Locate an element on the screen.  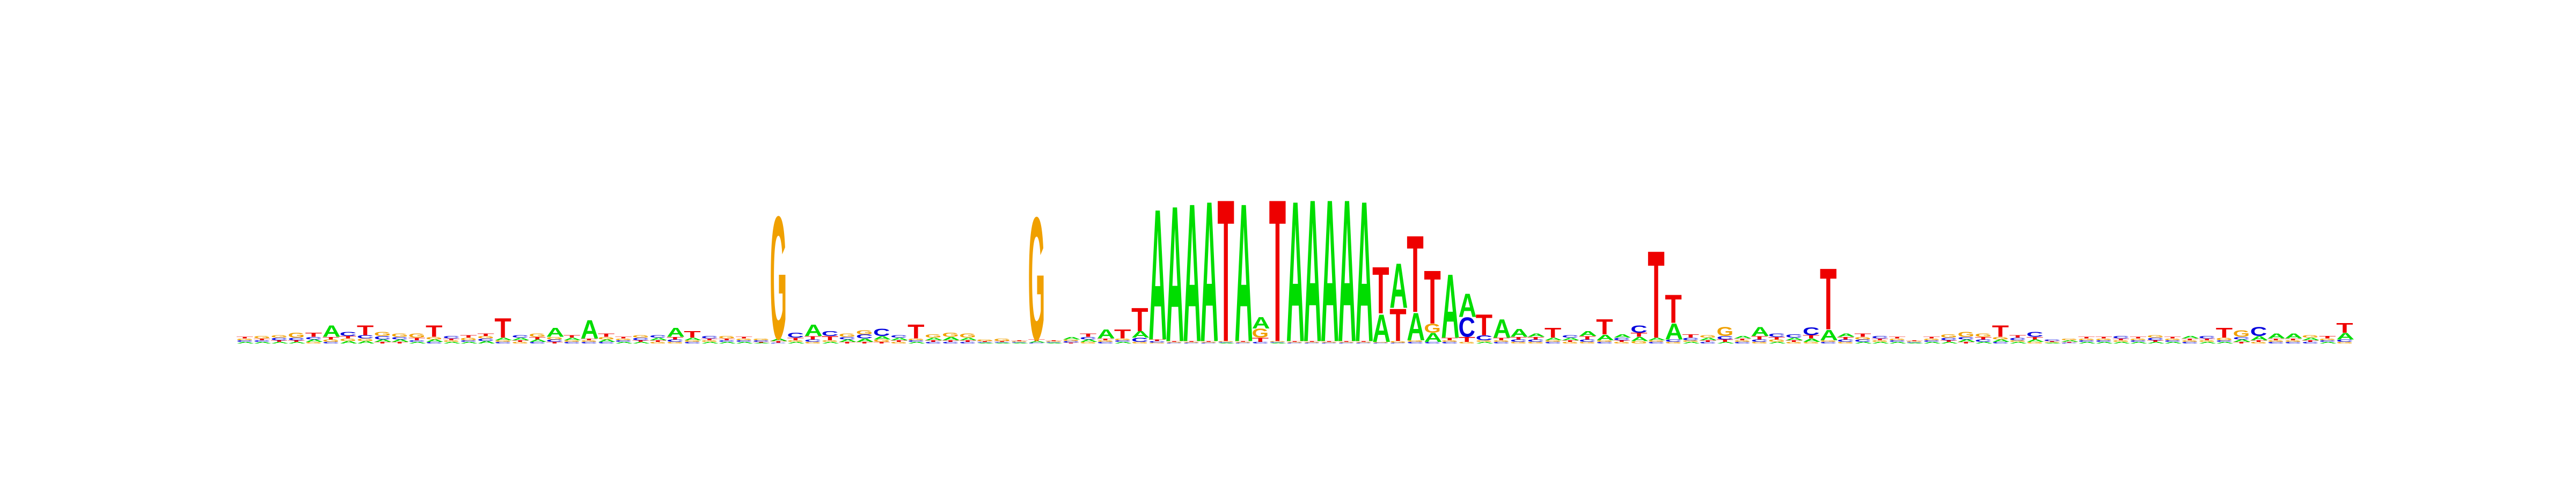
logo-letter-A-pos-70: A is located at coordinates (1433, 337).